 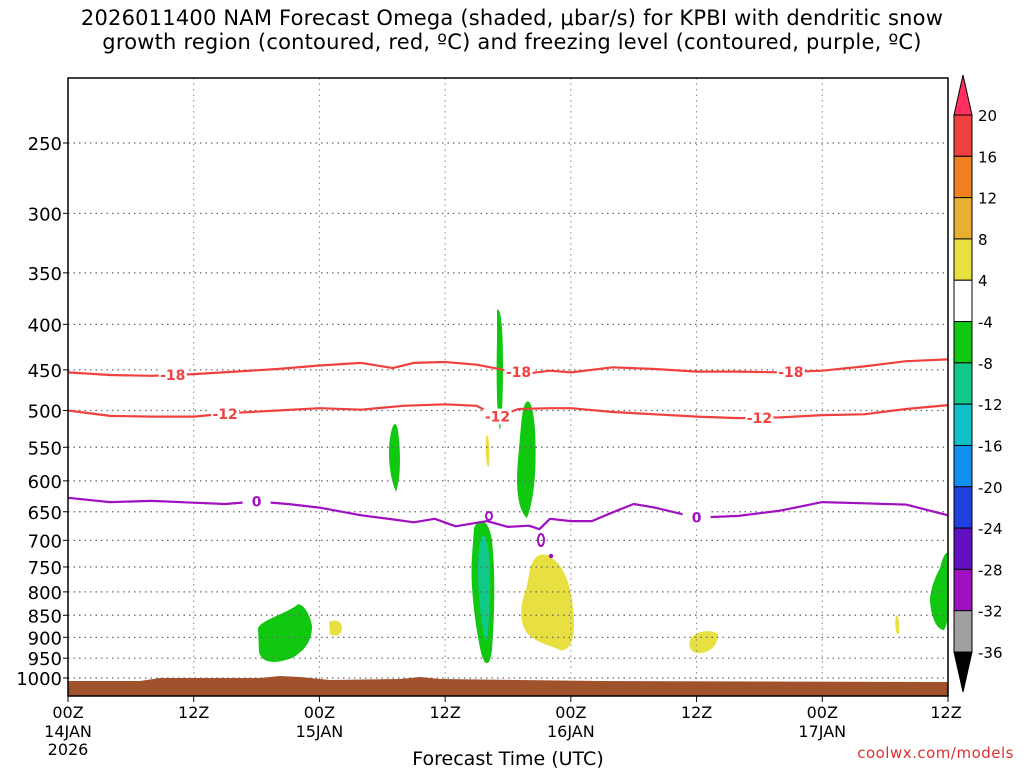 I want to click on x-tick-label-6: 00Z, so click(x=822, y=712).